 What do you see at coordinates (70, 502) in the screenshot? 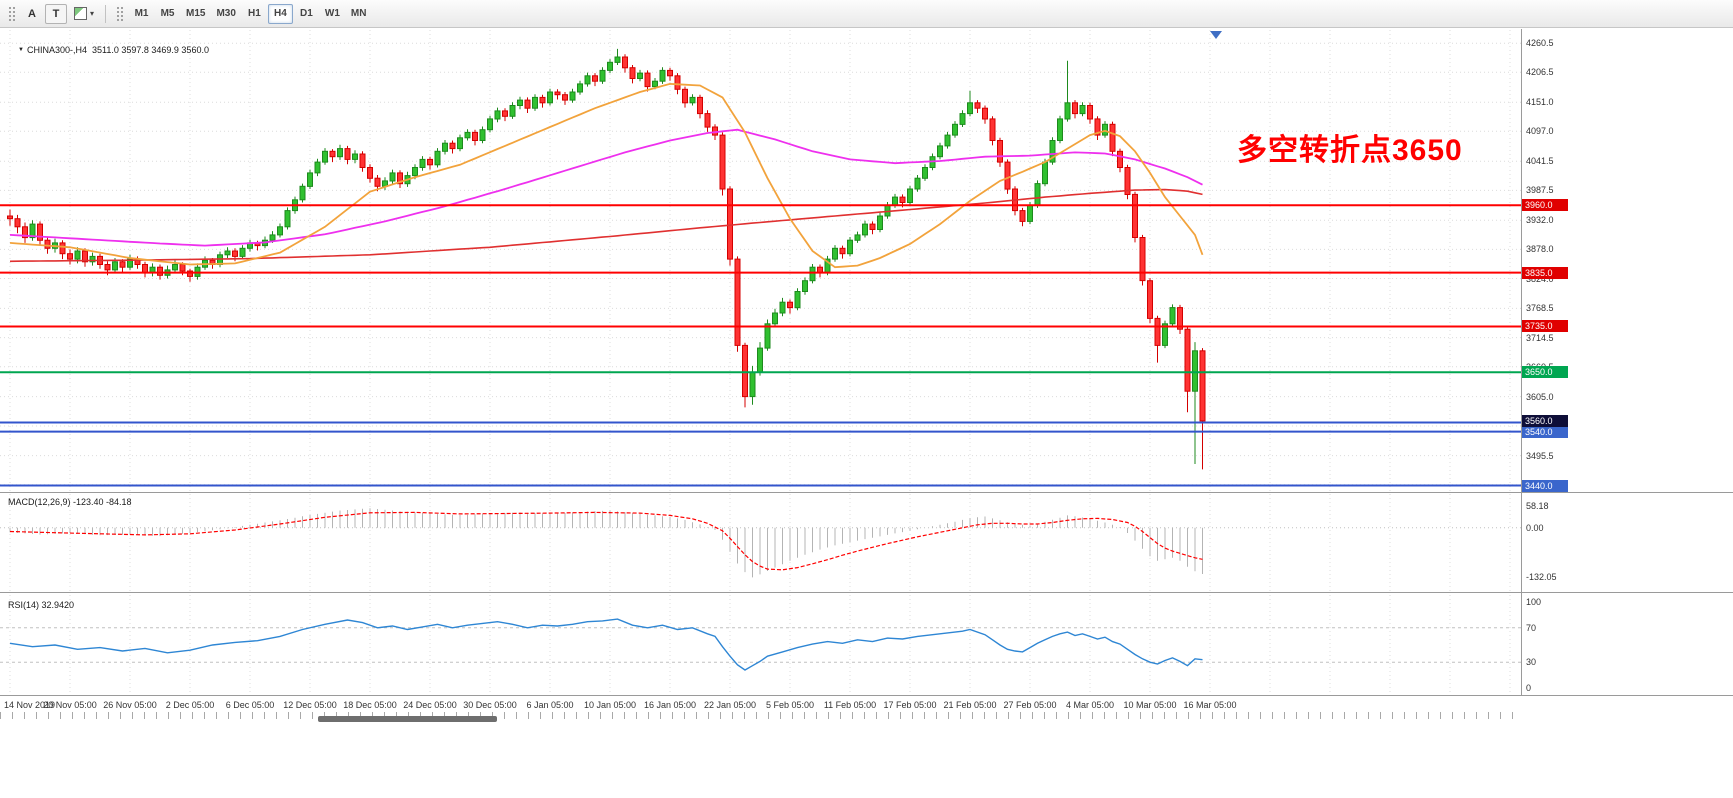
I see `macd-indicator-label: MACD(12,26,9) -123.40 -84.18` at bounding box center [70, 502].